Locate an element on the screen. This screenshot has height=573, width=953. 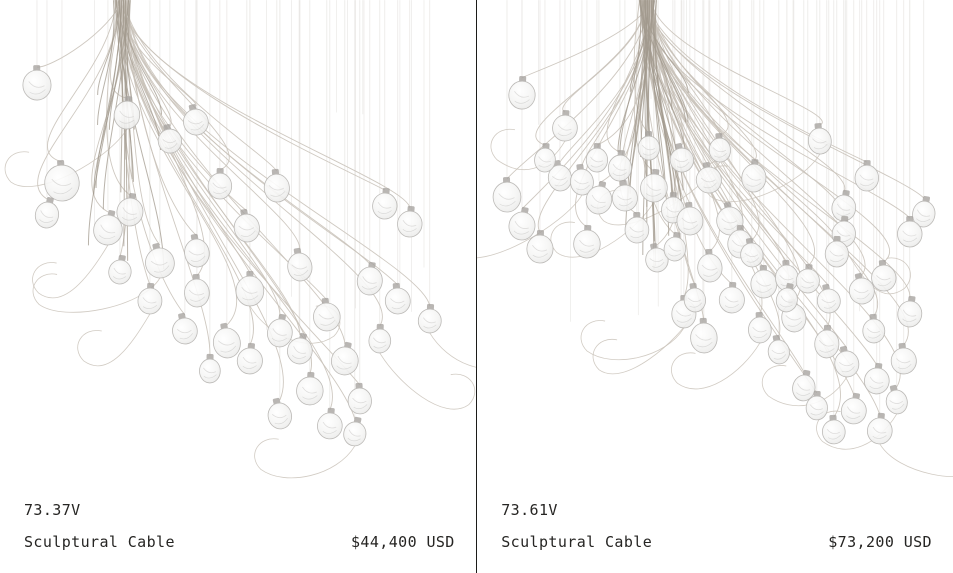
product-code: 73.61V is located at coordinates (529, 510).